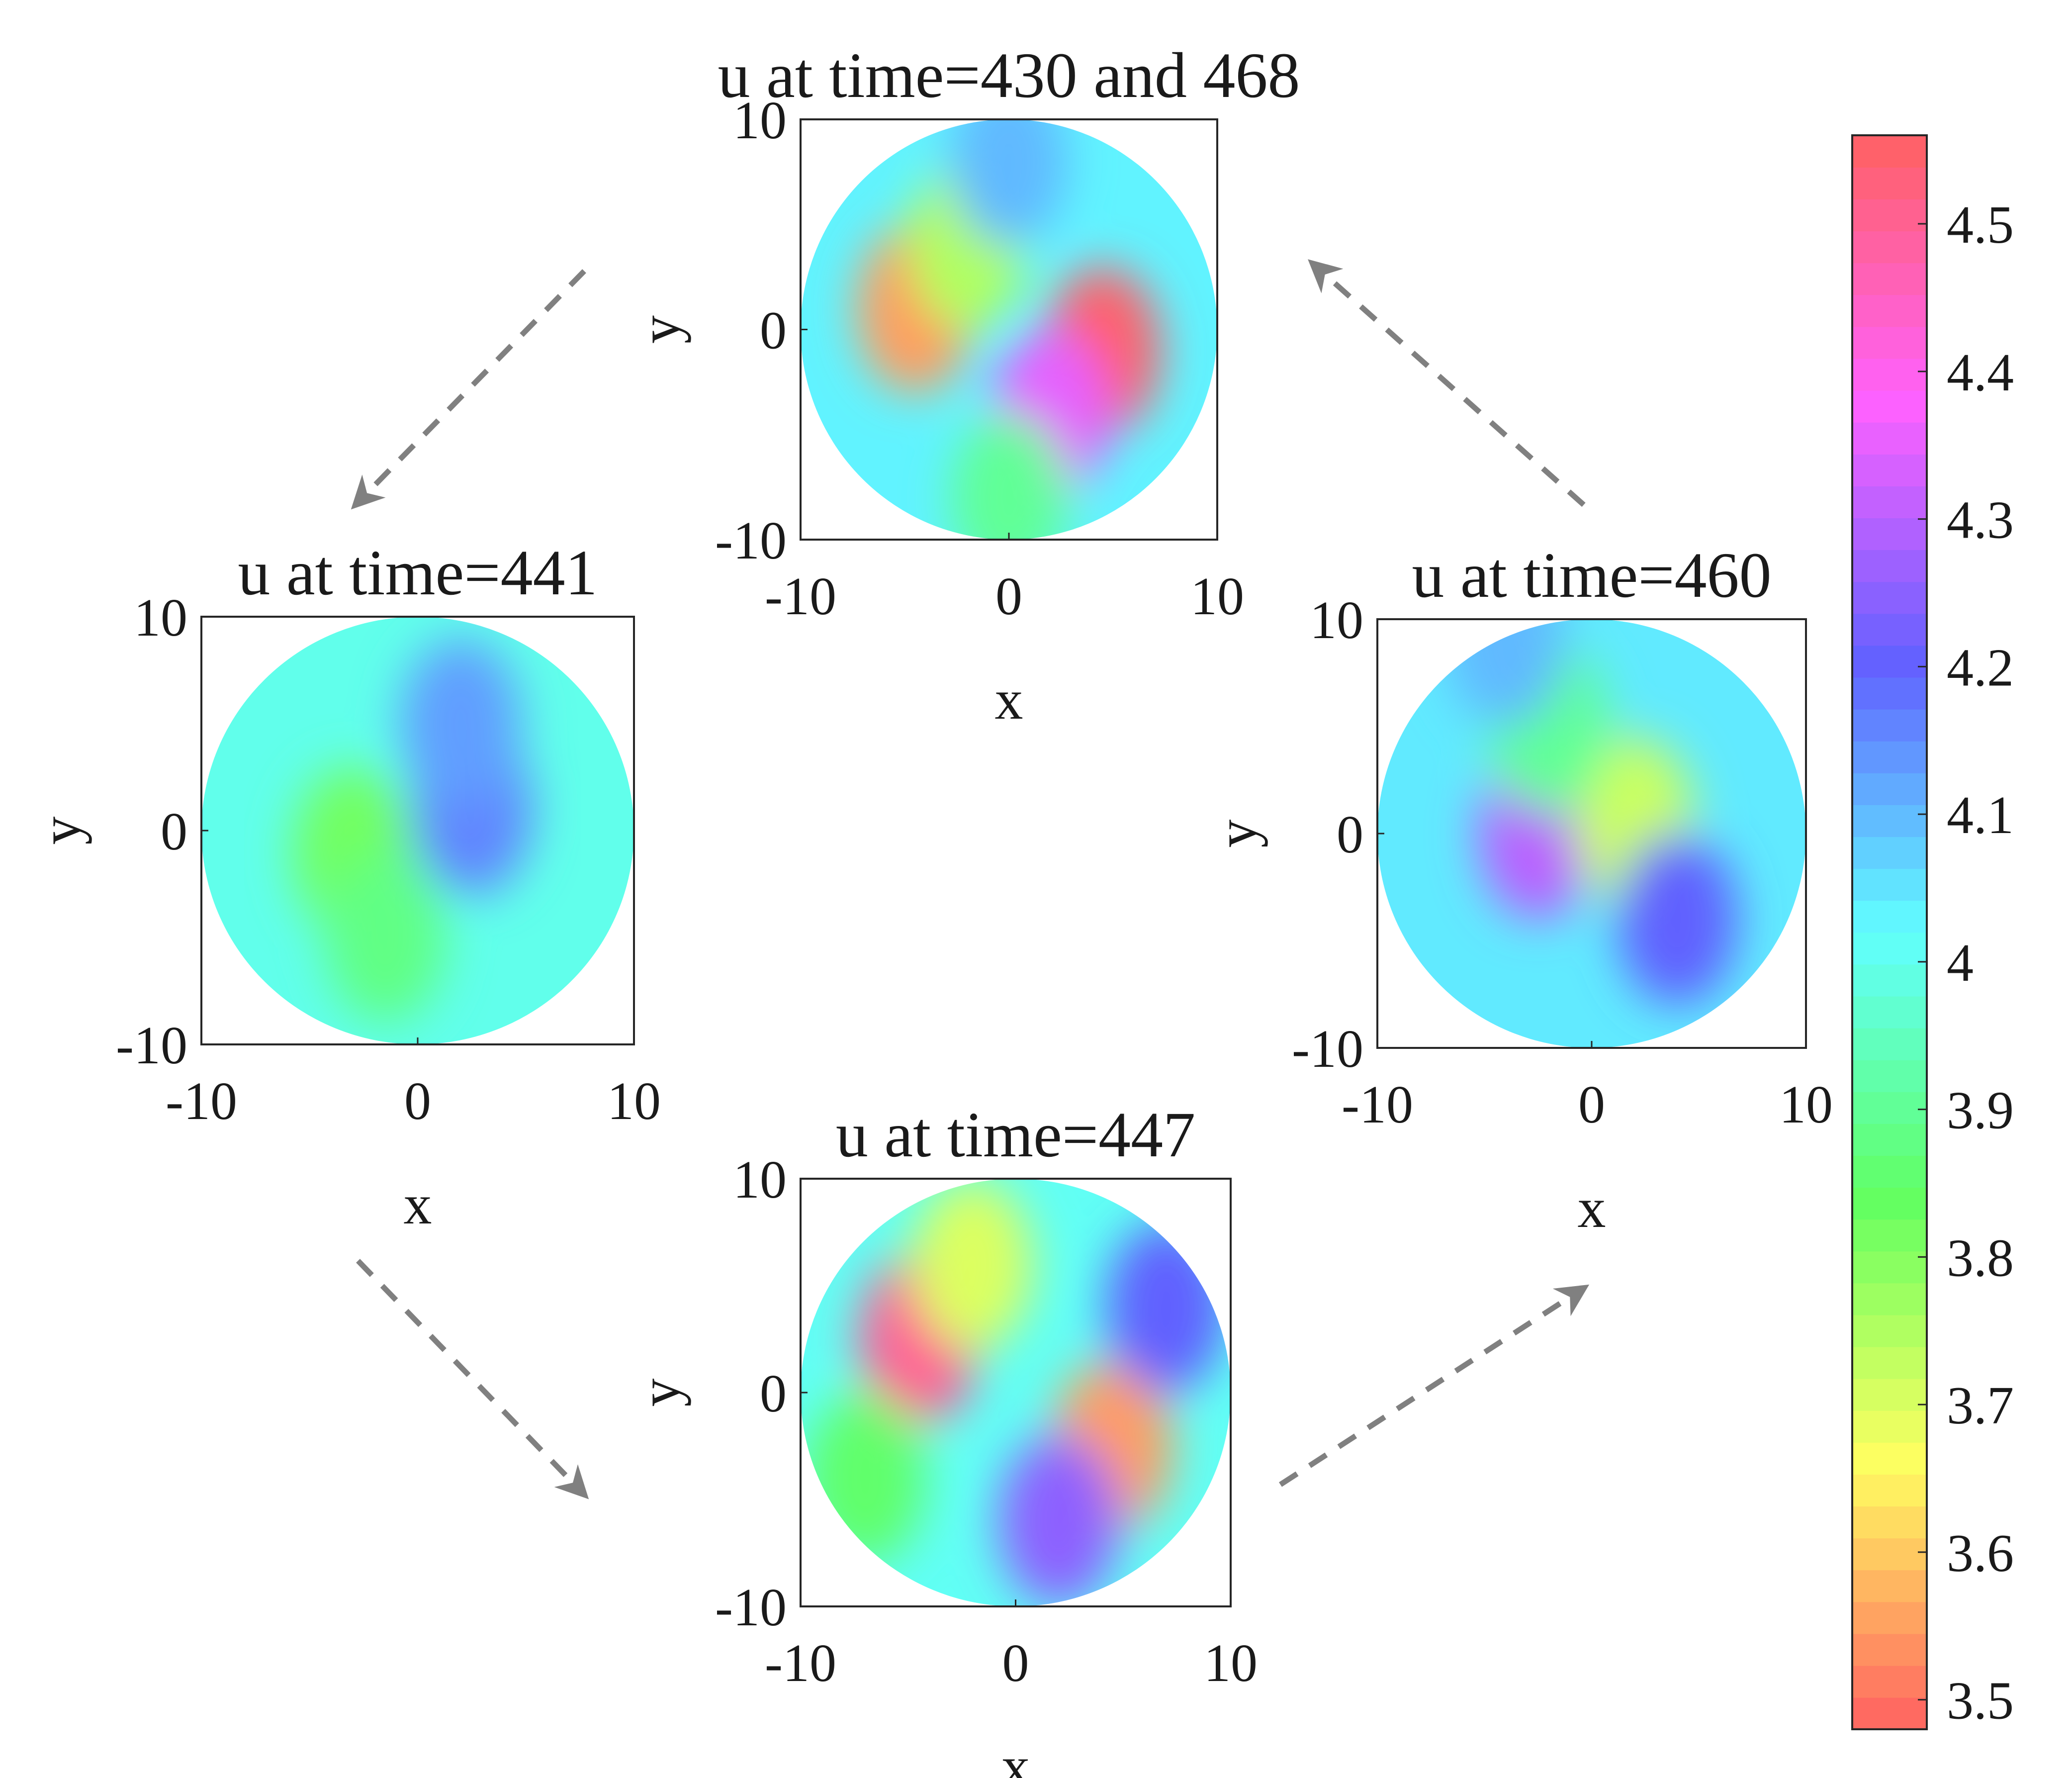  Describe the element at coordinates (1981, 520) in the screenshot. I see `colorbar-tick-label: 4.3` at that location.